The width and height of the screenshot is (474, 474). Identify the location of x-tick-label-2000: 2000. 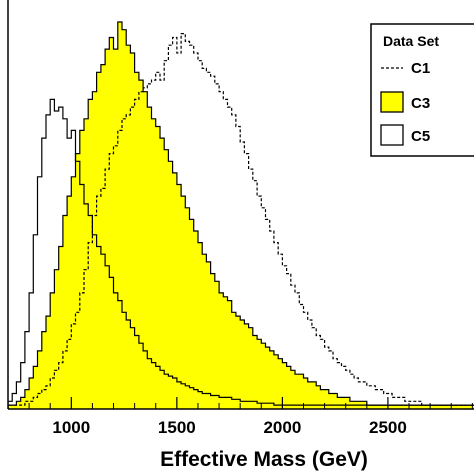
(282, 427).